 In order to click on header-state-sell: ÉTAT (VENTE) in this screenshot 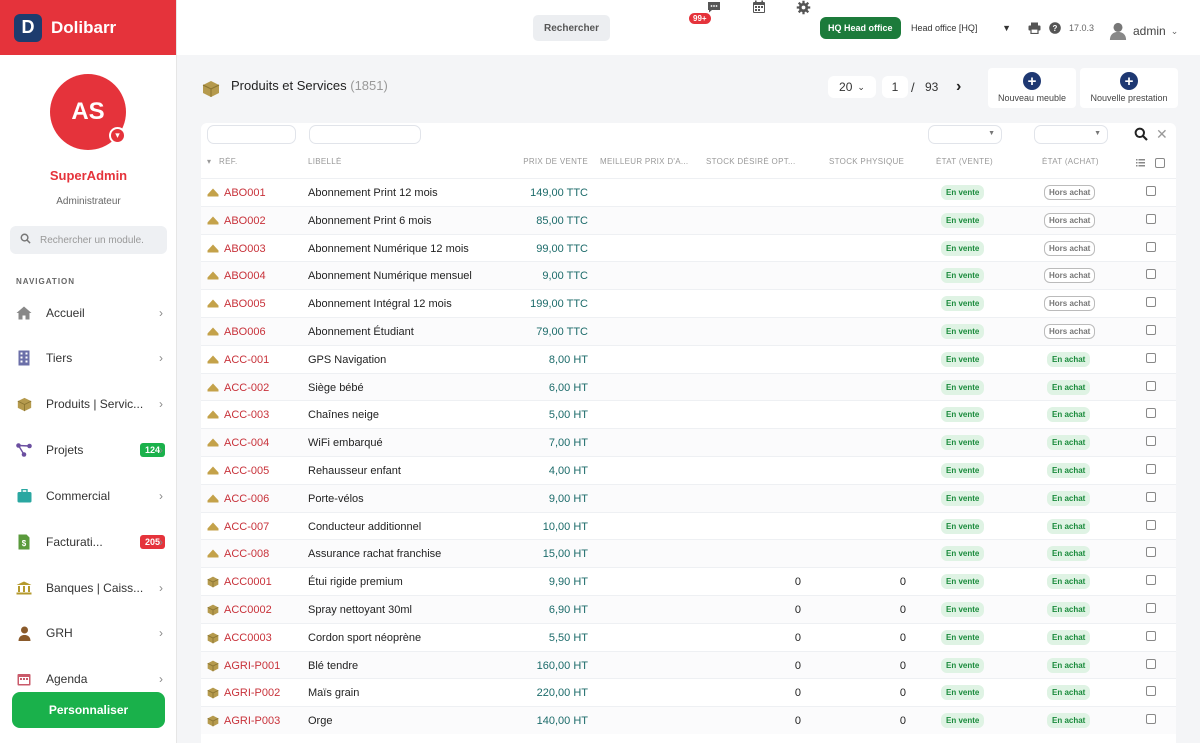, I will do `click(964, 161)`.